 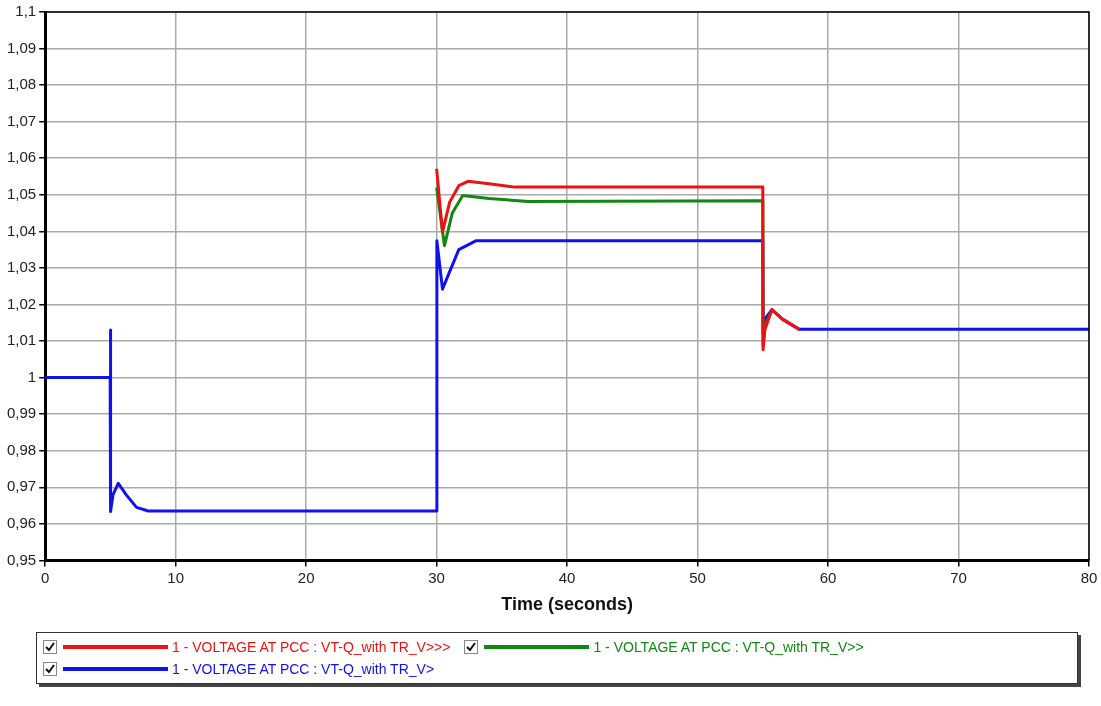 What do you see at coordinates (21, 84) in the screenshot?
I see `y-tick-label: 1,08` at bounding box center [21, 84].